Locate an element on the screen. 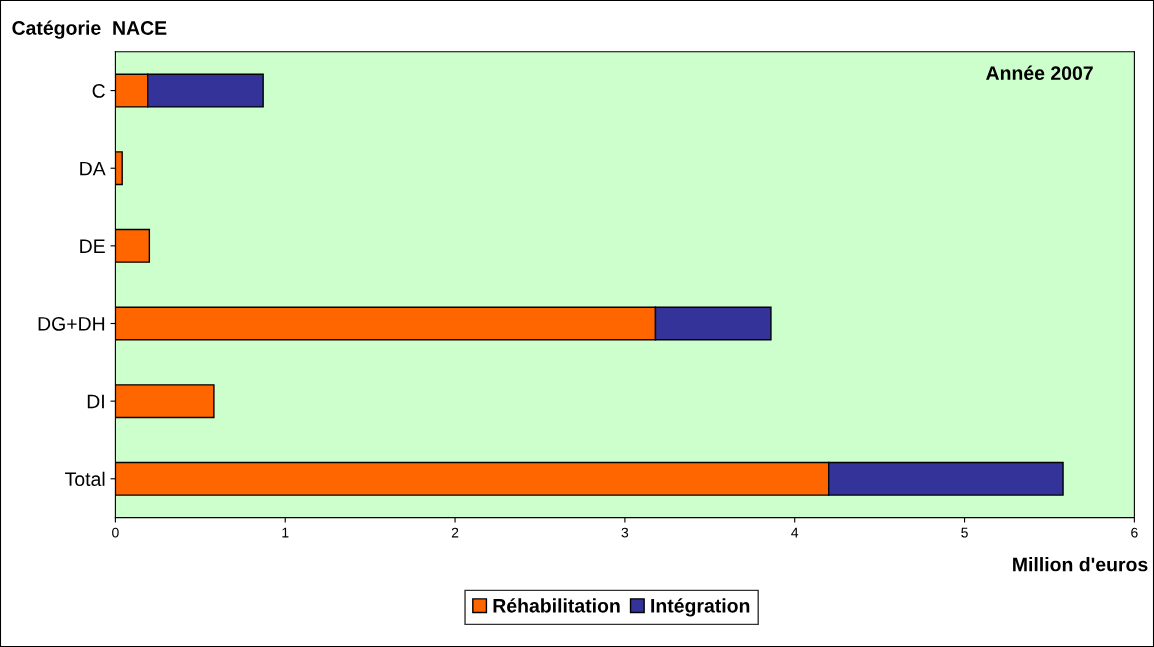 Image resolution: width=1154 pixels, height=647 pixels. x-tick-label: 6 is located at coordinates (1134, 532).